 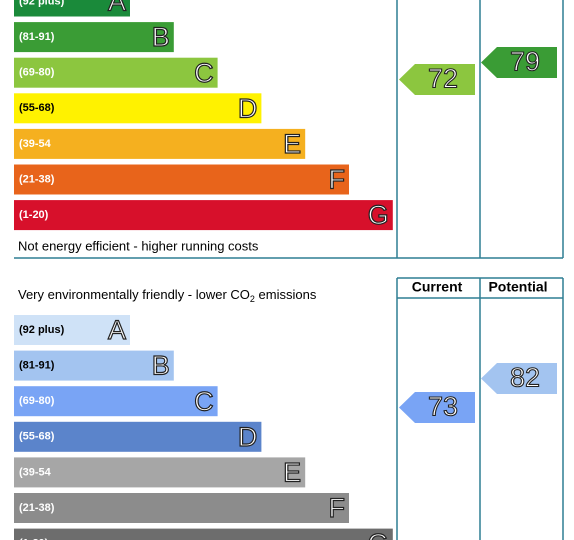 I want to click on column-header: Potential, so click(x=517, y=287).